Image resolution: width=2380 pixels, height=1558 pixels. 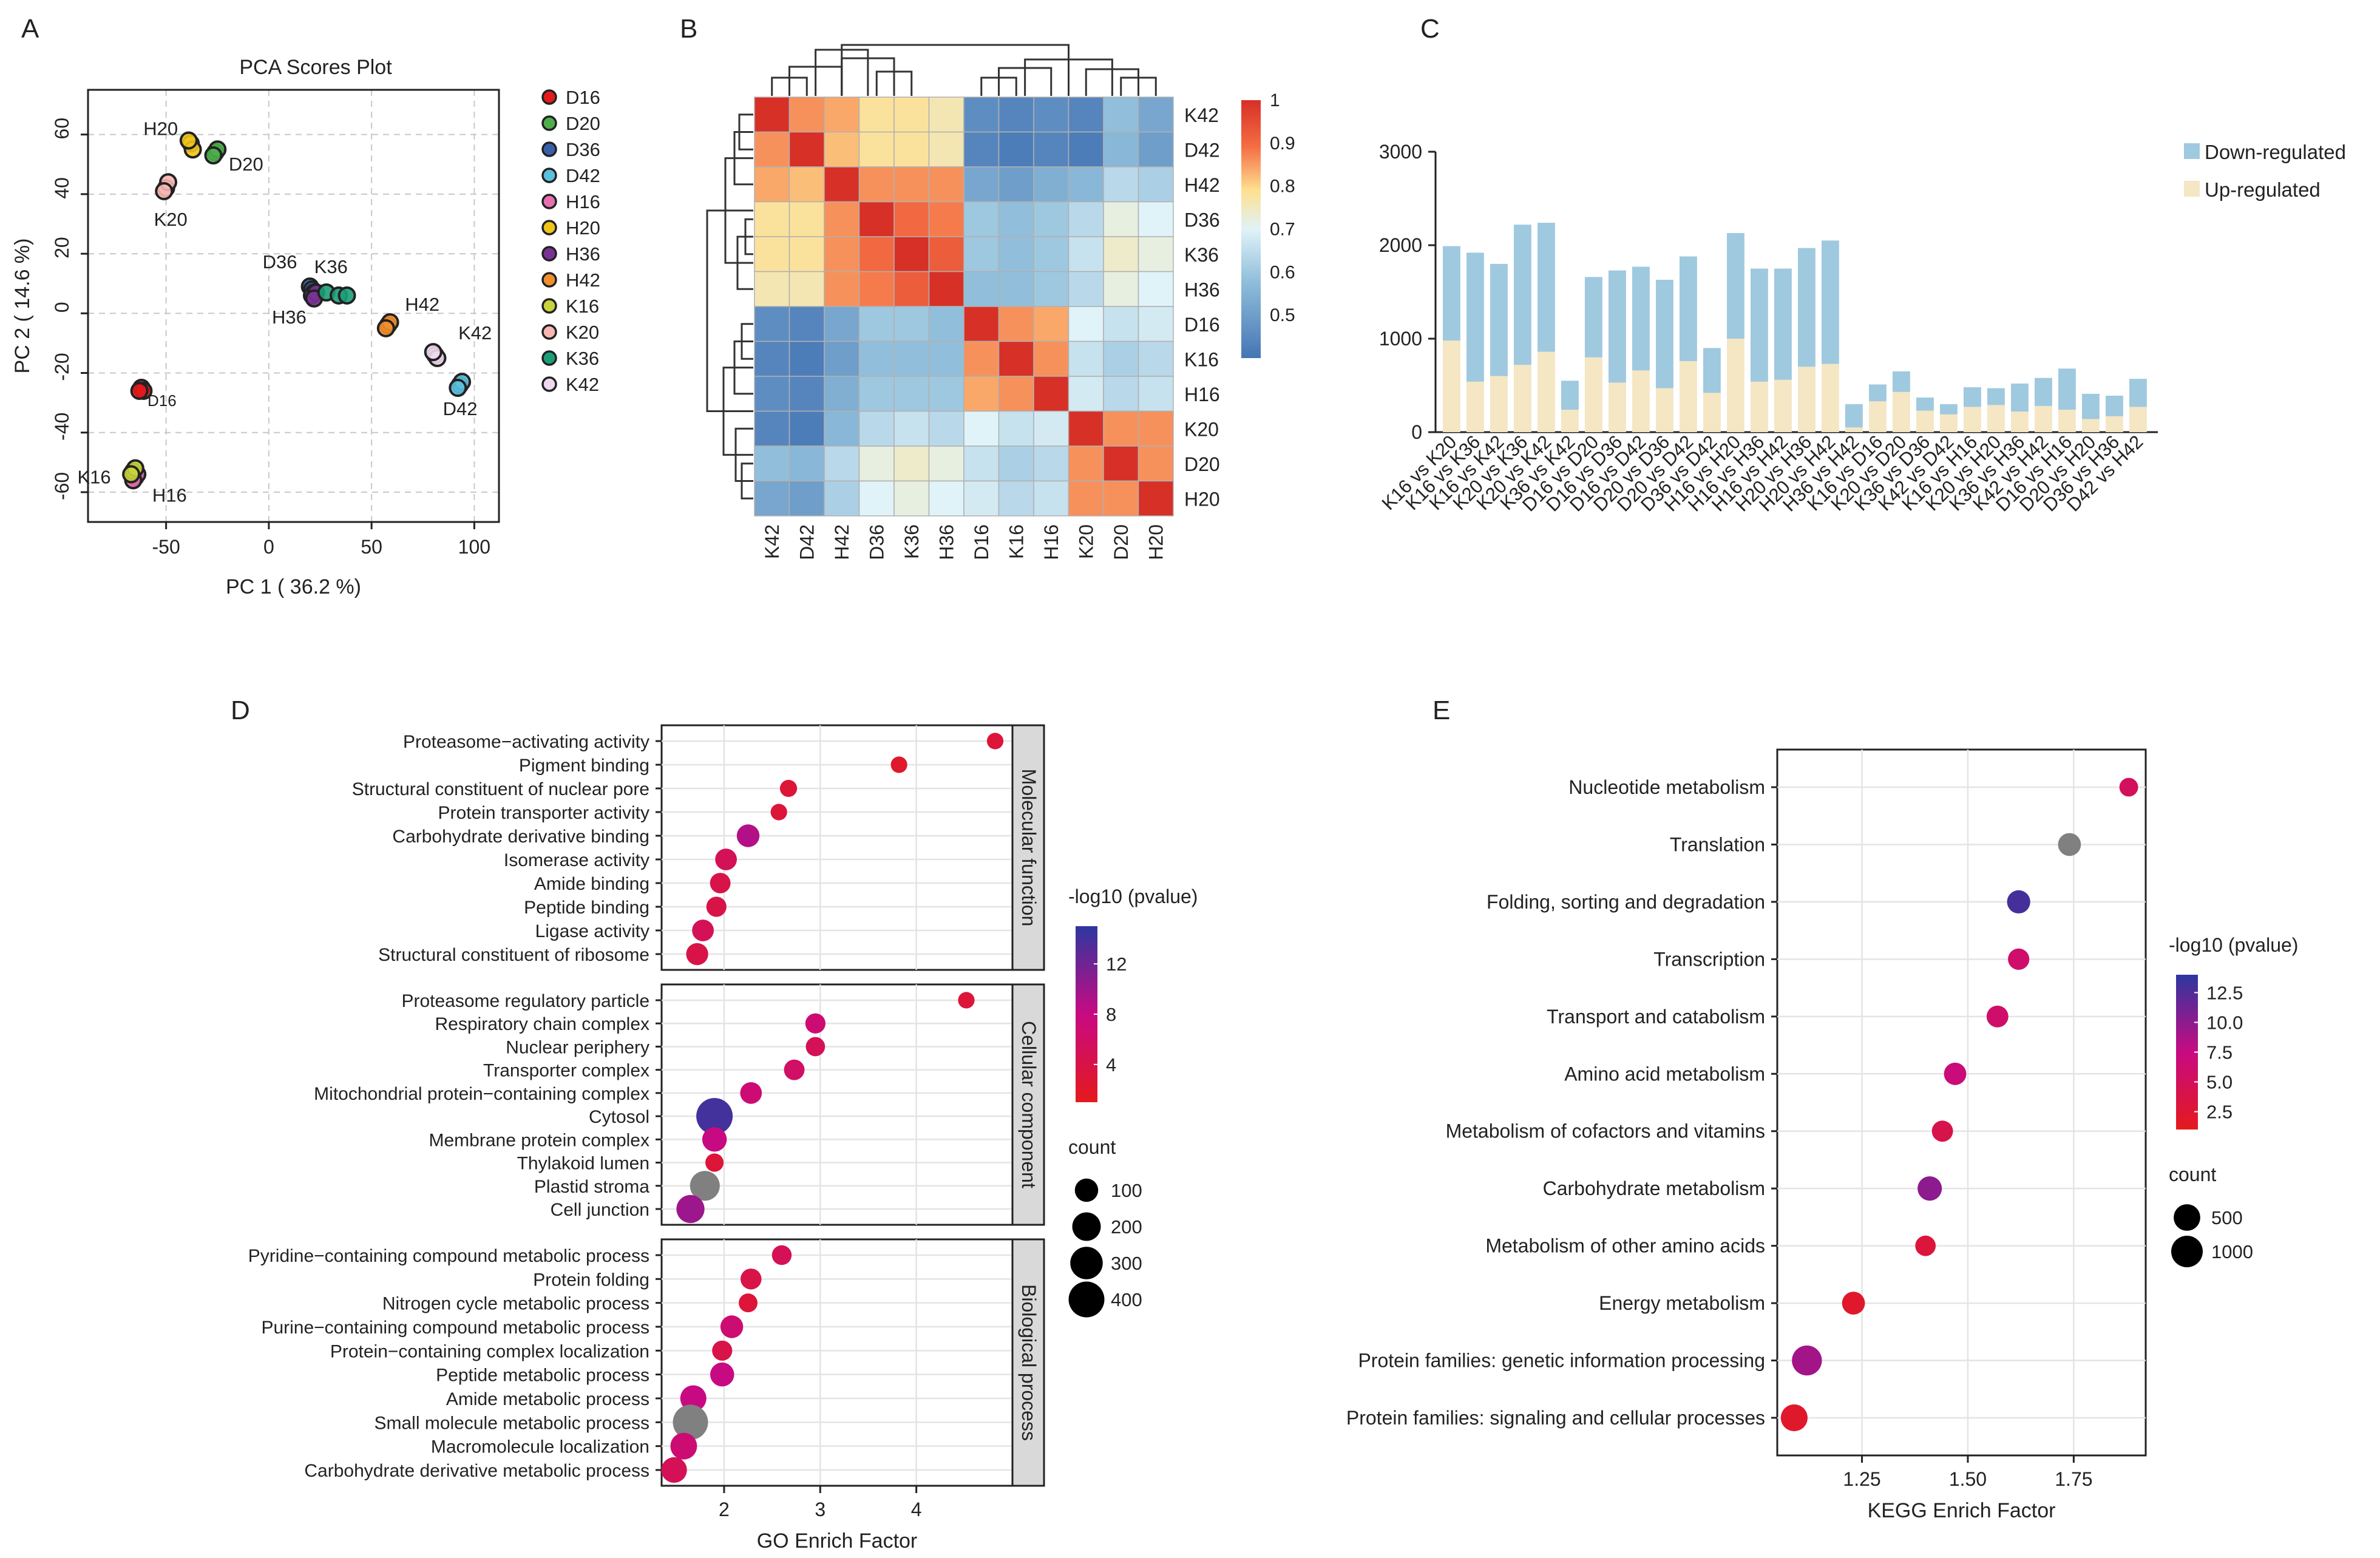 I want to click on dot-xtick-label: 1.25, so click(x=1861, y=1479).